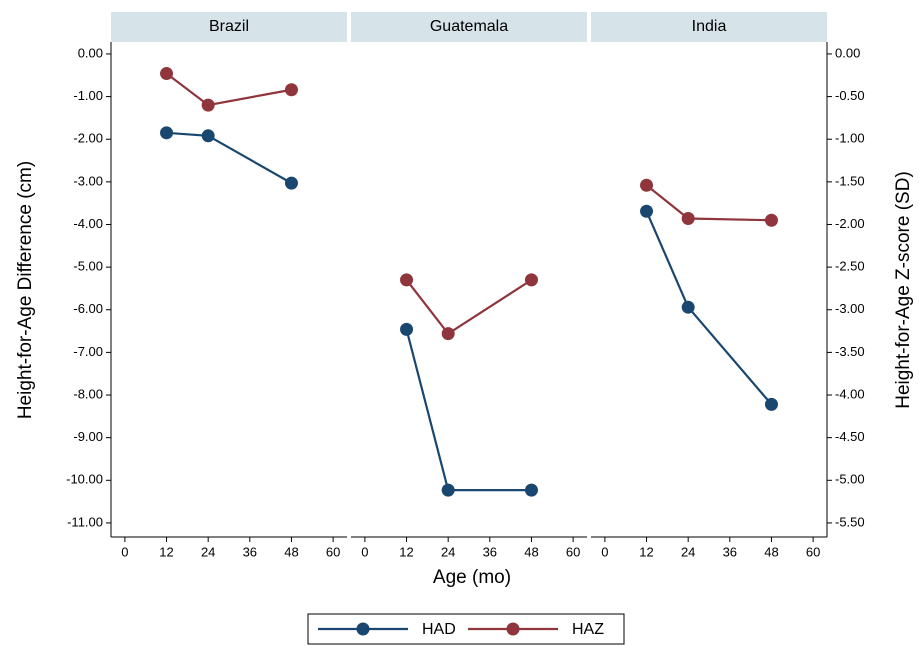  What do you see at coordinates (850, 351) in the screenshot?
I see `y2-tick-label: -3.50` at bounding box center [850, 351].